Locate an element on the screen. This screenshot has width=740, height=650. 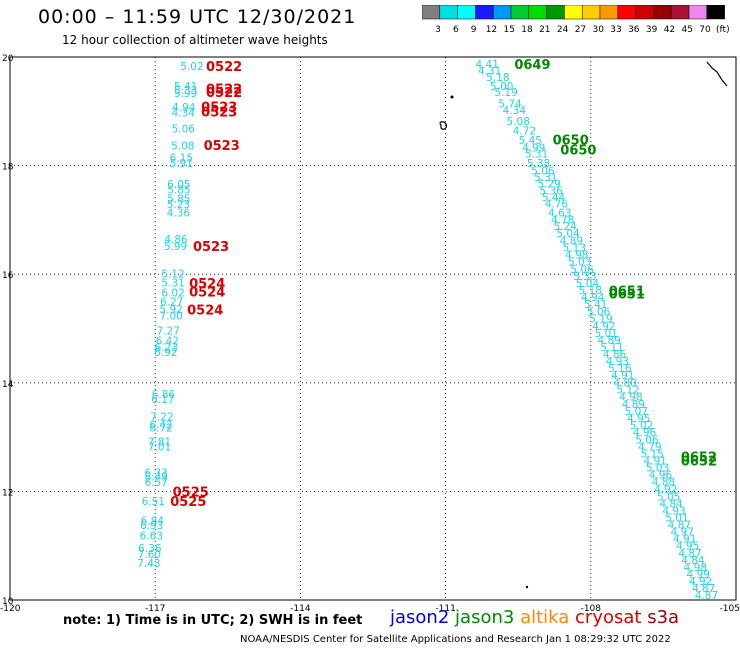
color-scale-label: 33 is located at coordinates (615, 30).